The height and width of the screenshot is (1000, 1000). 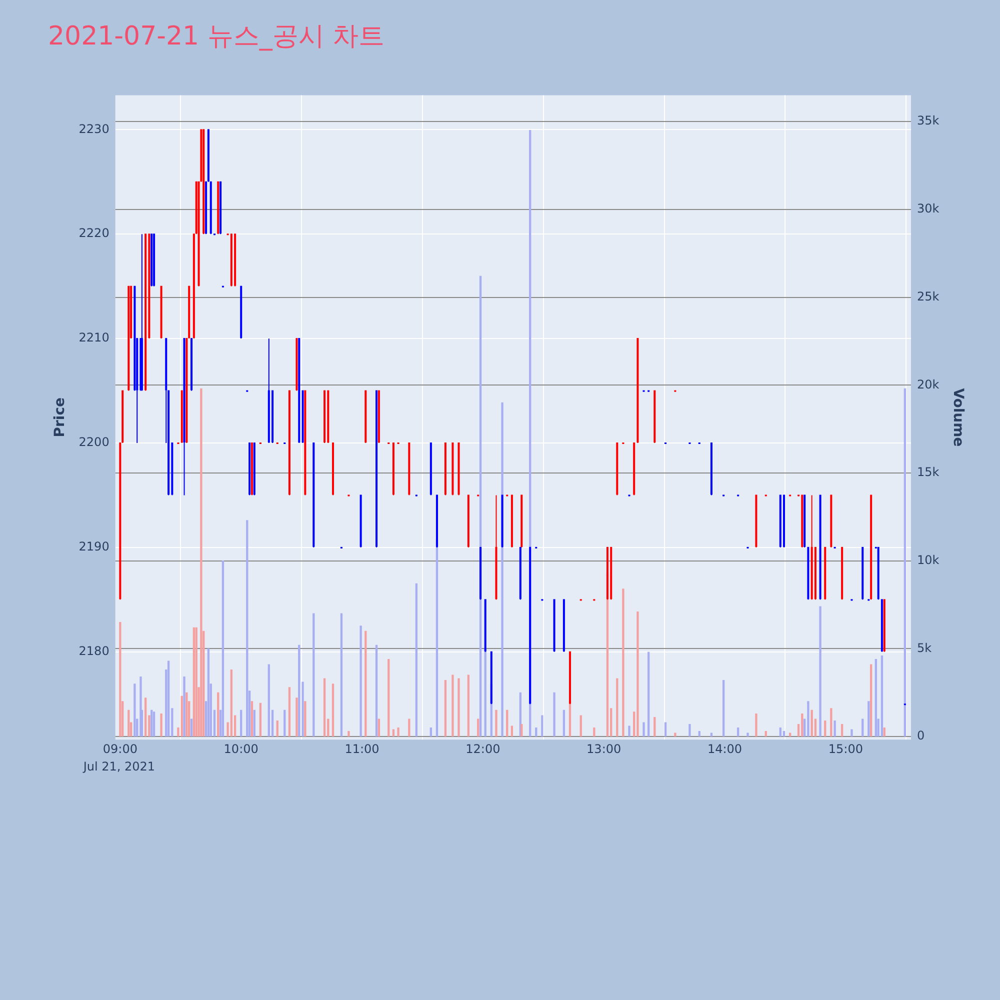 I want to click on y2-tick-label: 0, so click(x=920, y=735).